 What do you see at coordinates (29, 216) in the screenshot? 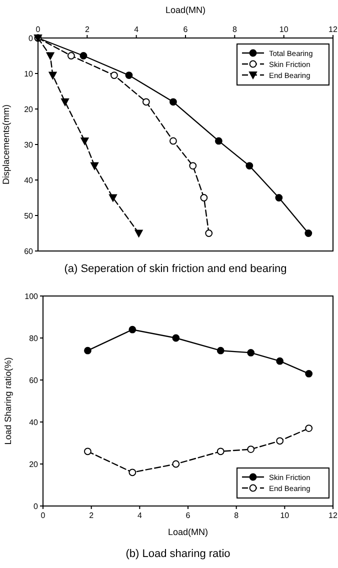
I see `y-tick-label: 50` at bounding box center [29, 216].